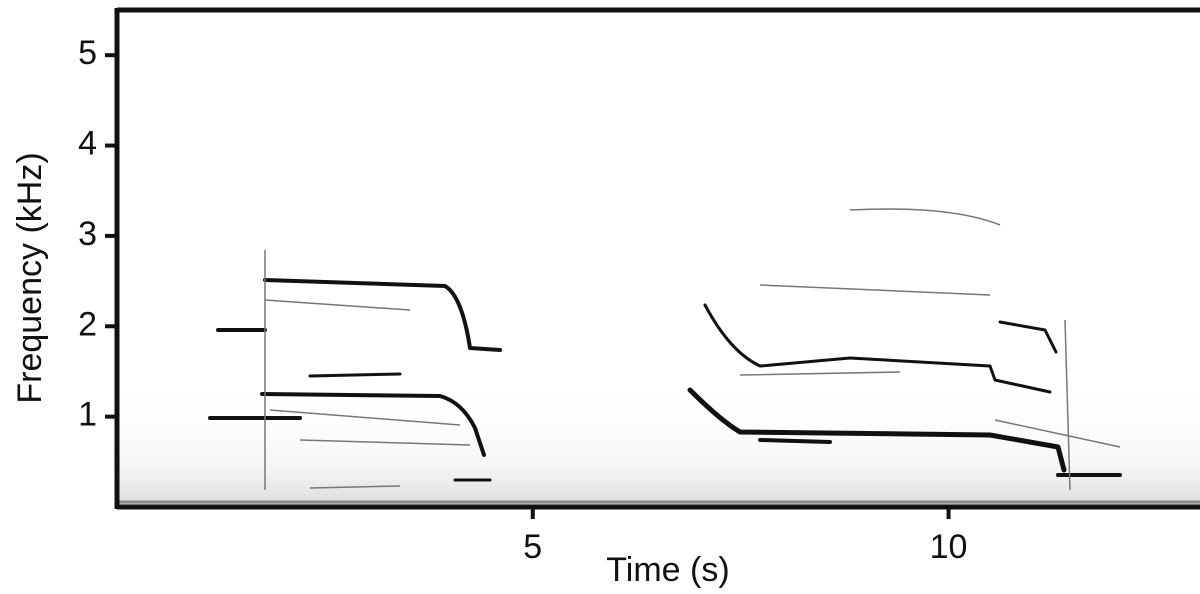 This screenshot has height=594, width=1200. I want to click on y-axis-label: Frequency (kHz), so click(30, 277).